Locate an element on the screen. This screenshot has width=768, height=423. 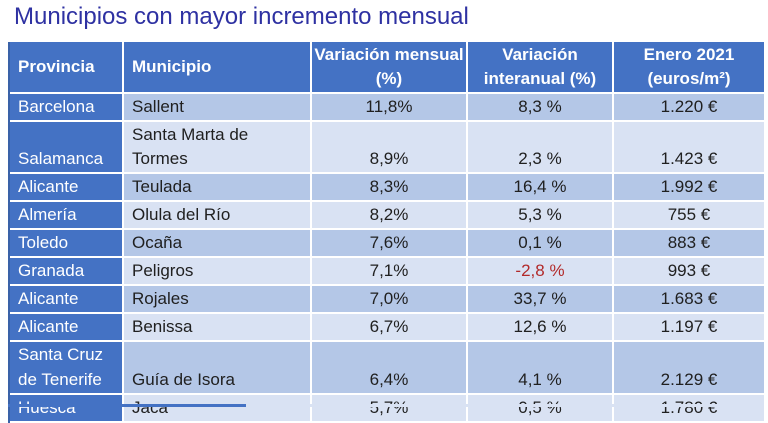
column-header-variacion-mensual: Variación mensual (%) is located at coordinates (390, 68).